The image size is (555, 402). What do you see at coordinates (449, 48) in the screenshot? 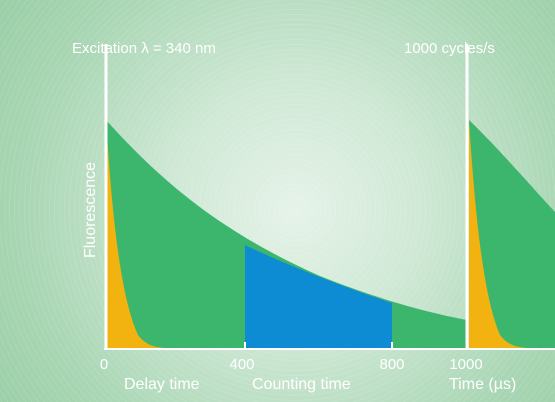
I see `cycle-rate-label: 1000 cycles/s` at bounding box center [449, 48].